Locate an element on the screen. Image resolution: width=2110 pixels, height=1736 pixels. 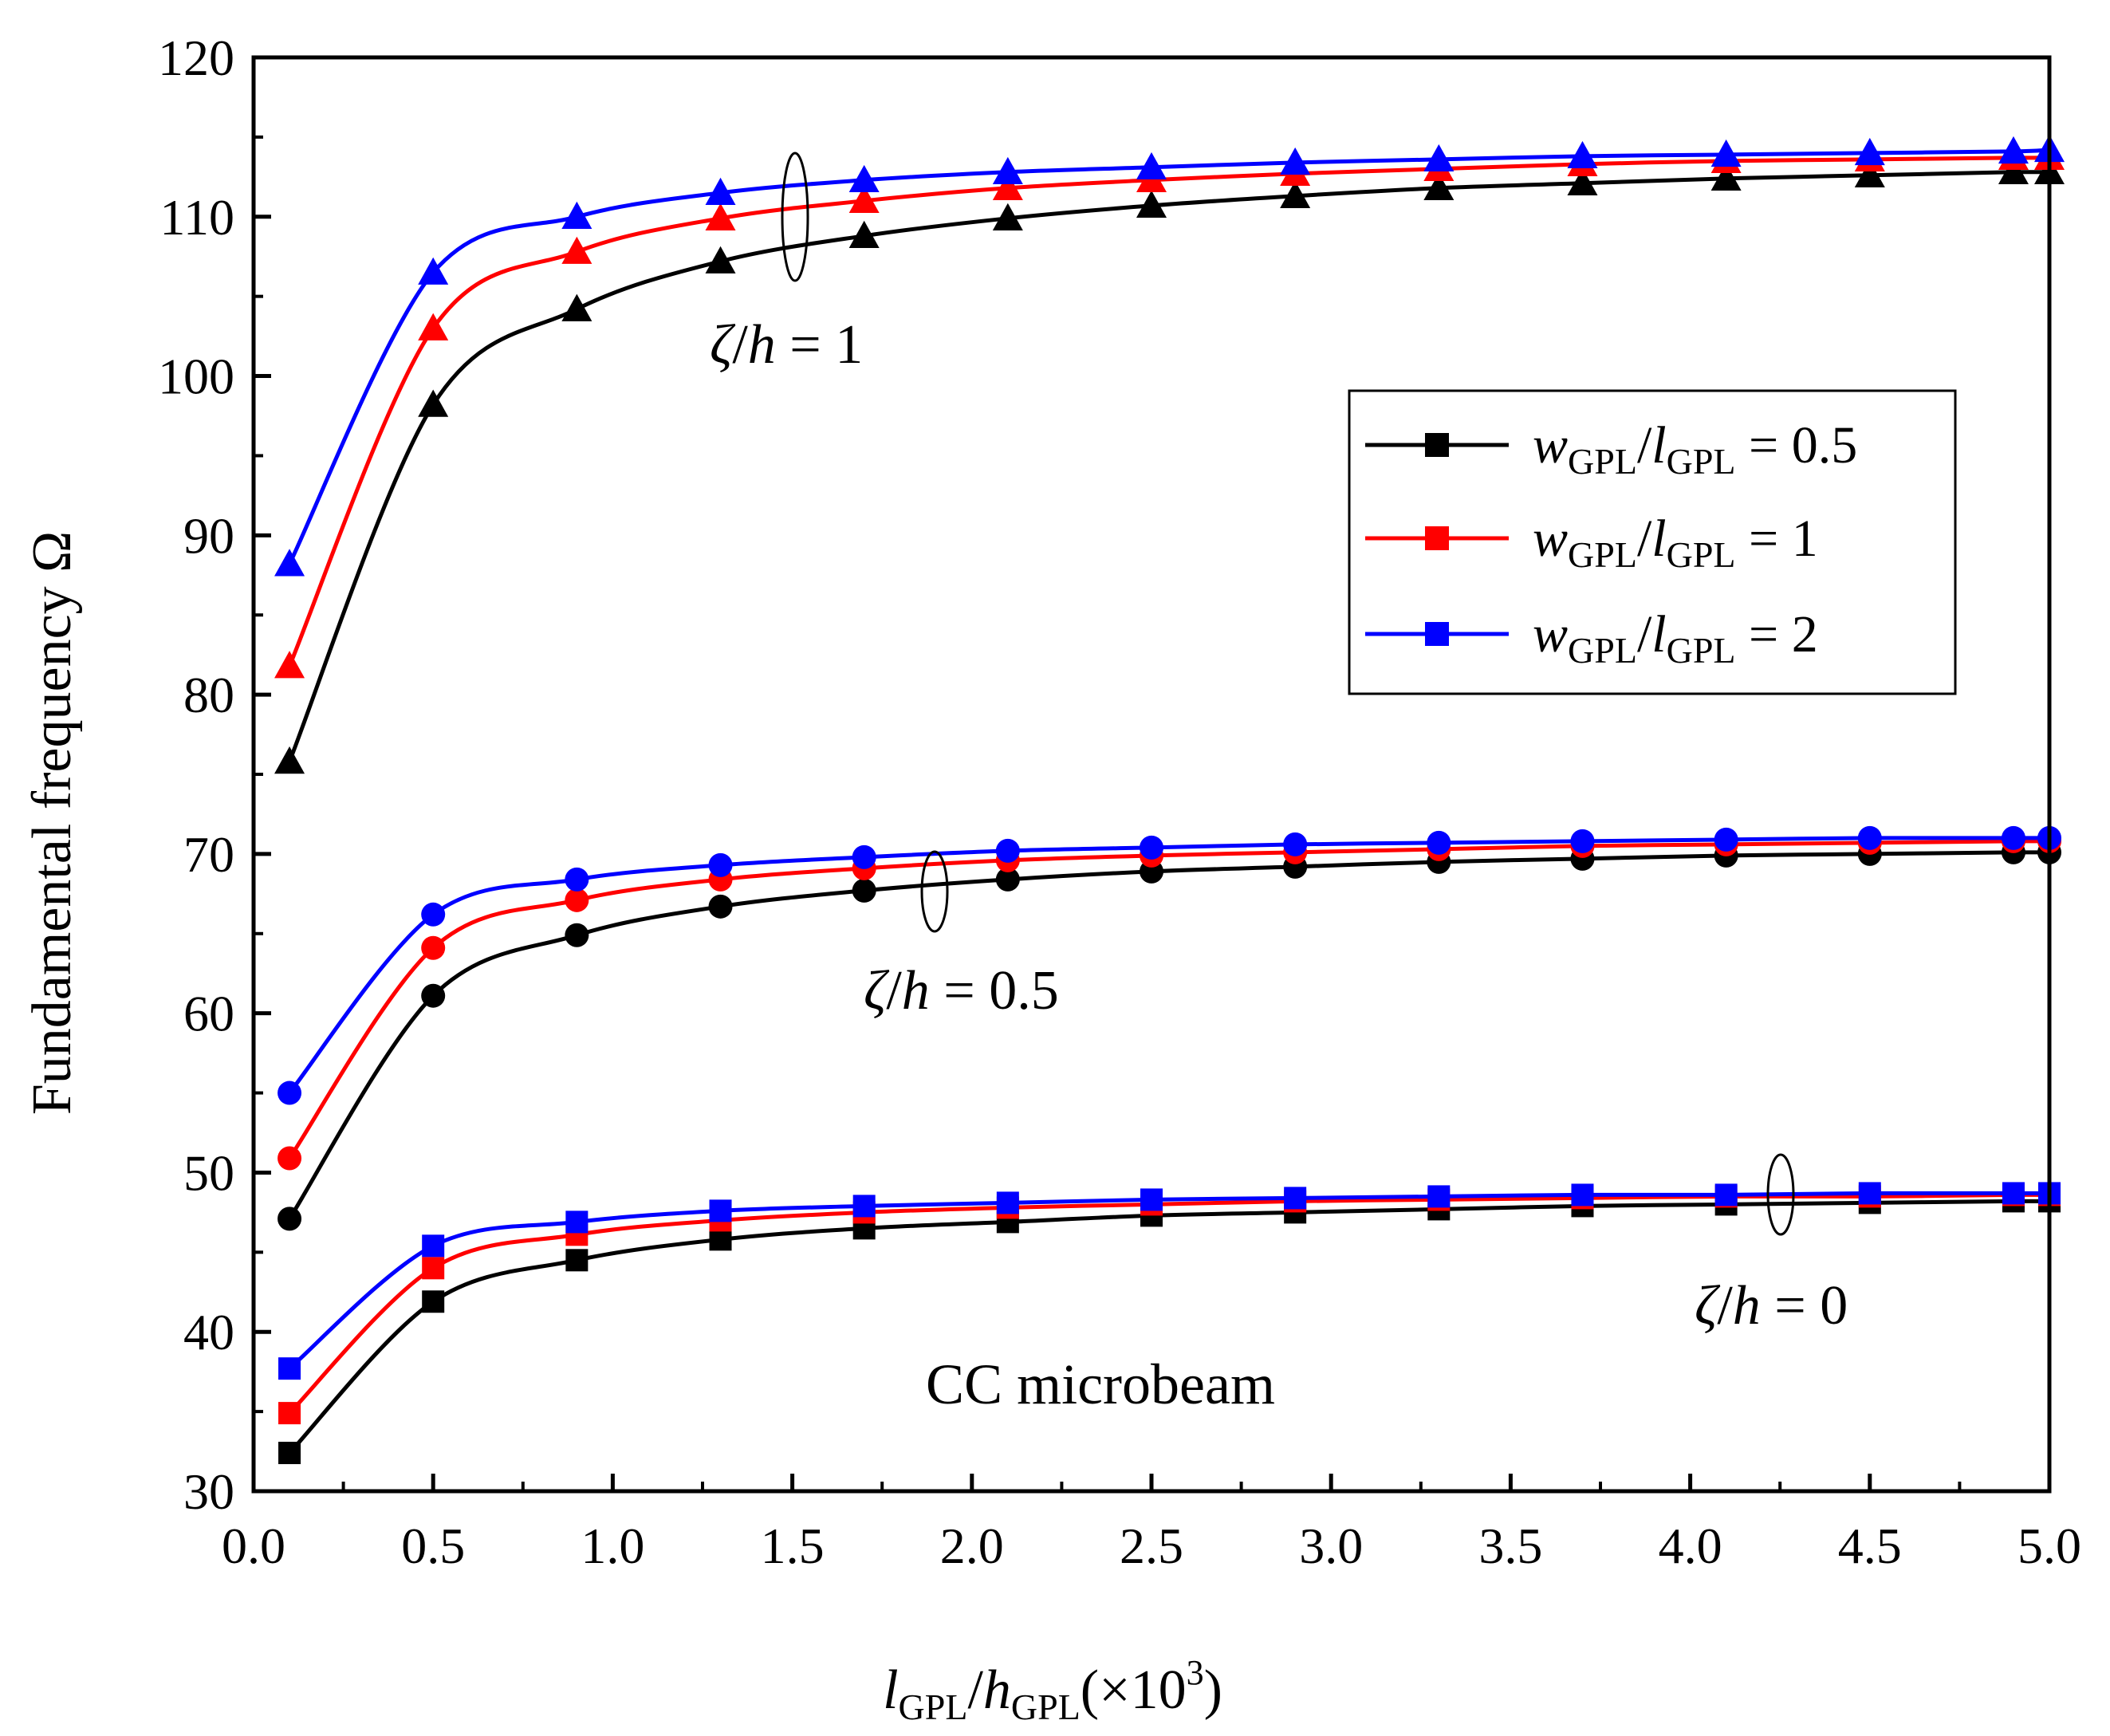
group-label-zeta-1: ζ/h = 1 is located at coordinates (786, 345).